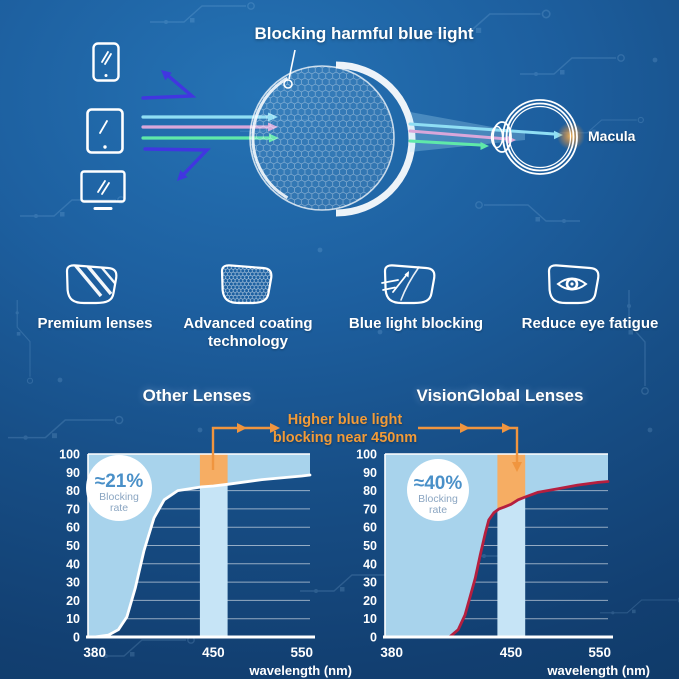 This screenshot has width=679, height=679. What do you see at coordinates (345, 420) in the screenshot?
I see `annotation-line1: Higher blue light` at bounding box center [345, 420].